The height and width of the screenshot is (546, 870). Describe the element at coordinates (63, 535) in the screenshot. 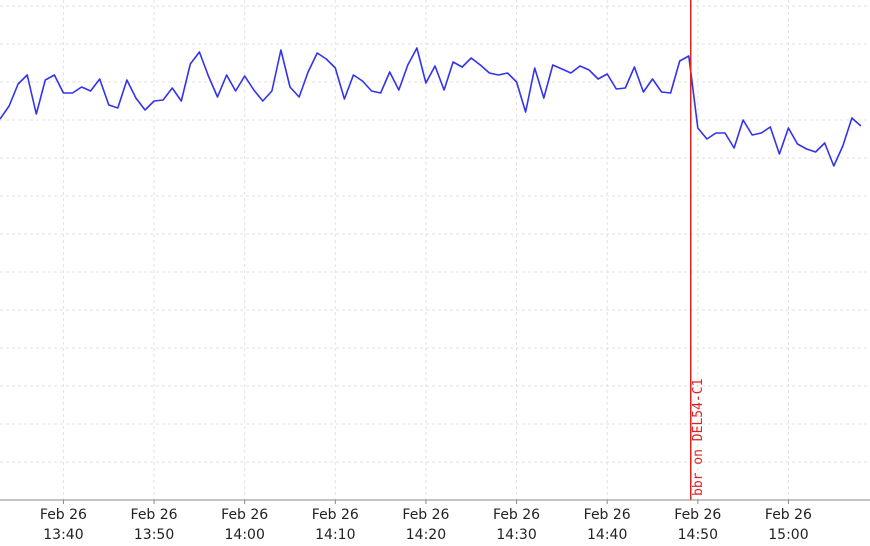

I see `x-tick-label-time: 13:40` at that location.